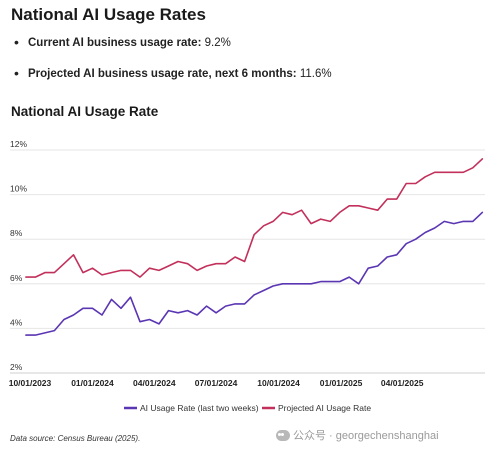  I want to click on y-tick-label: 8%, so click(16, 233).